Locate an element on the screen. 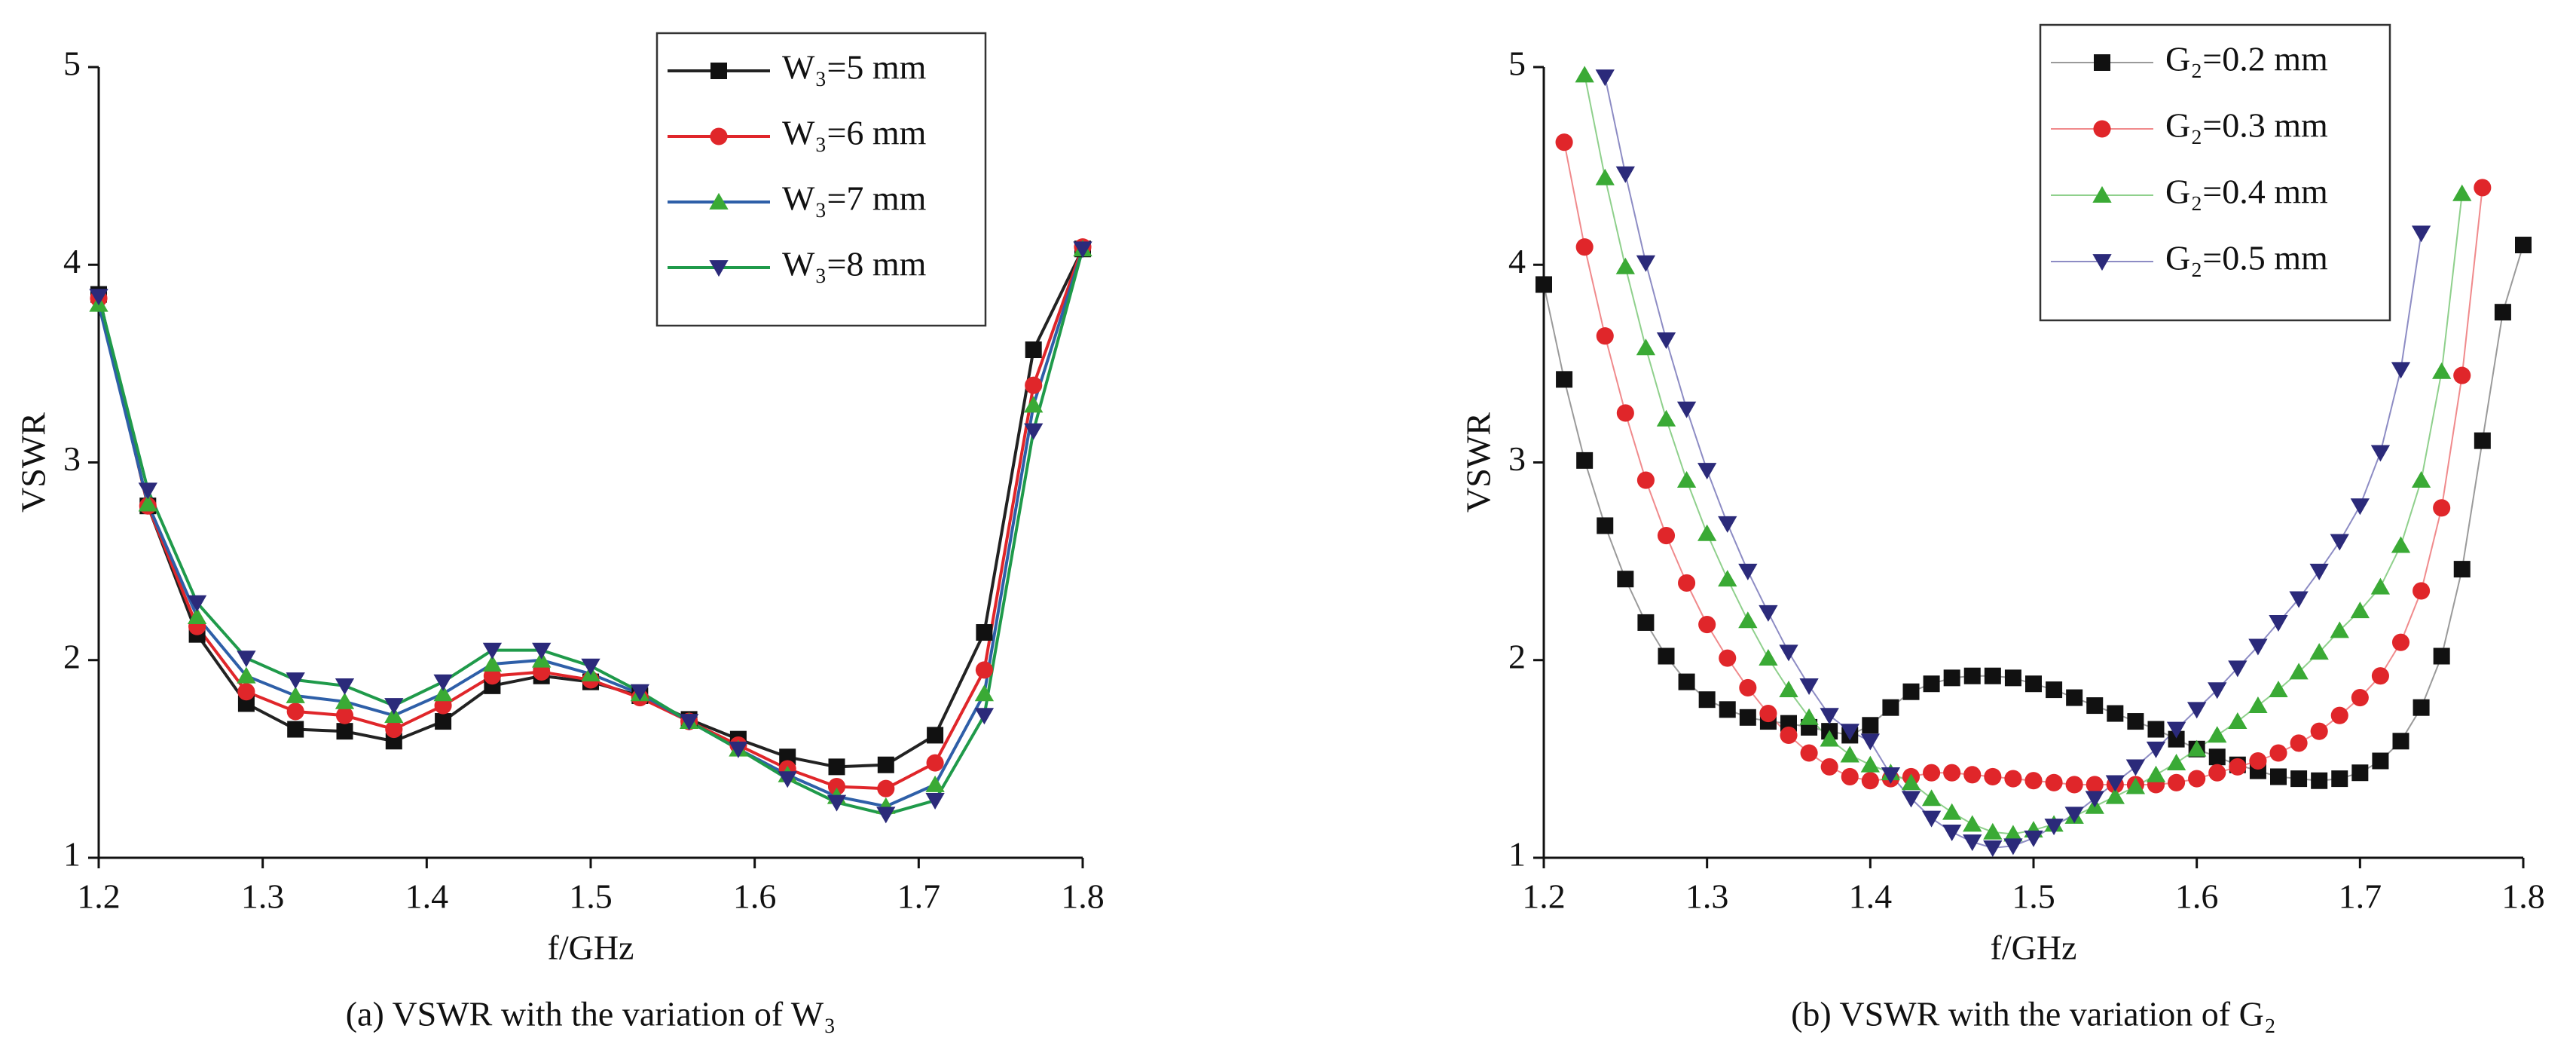 This screenshot has height=1053, width=2576. legend-label: G₂=0.3 mm is located at coordinates (2246, 125).